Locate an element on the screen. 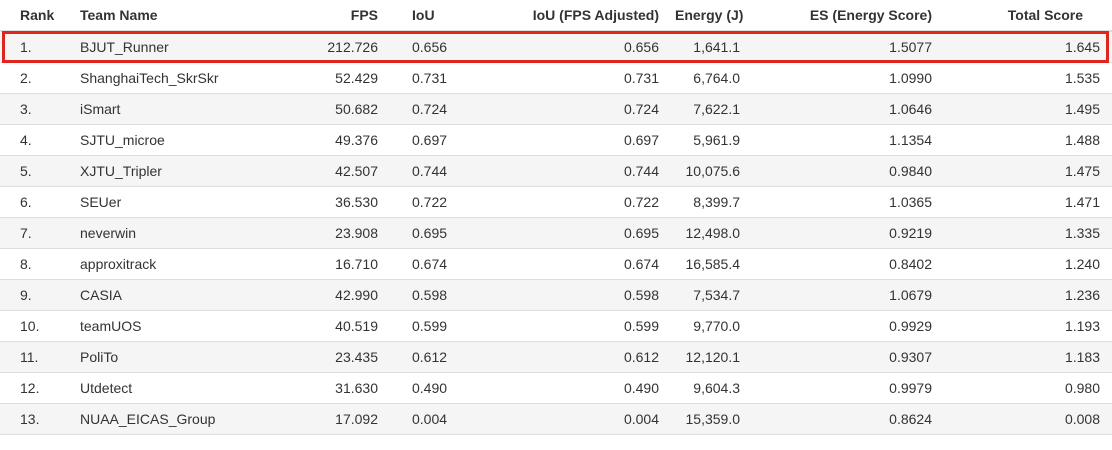  cell-rank: 10. is located at coordinates (30, 326).